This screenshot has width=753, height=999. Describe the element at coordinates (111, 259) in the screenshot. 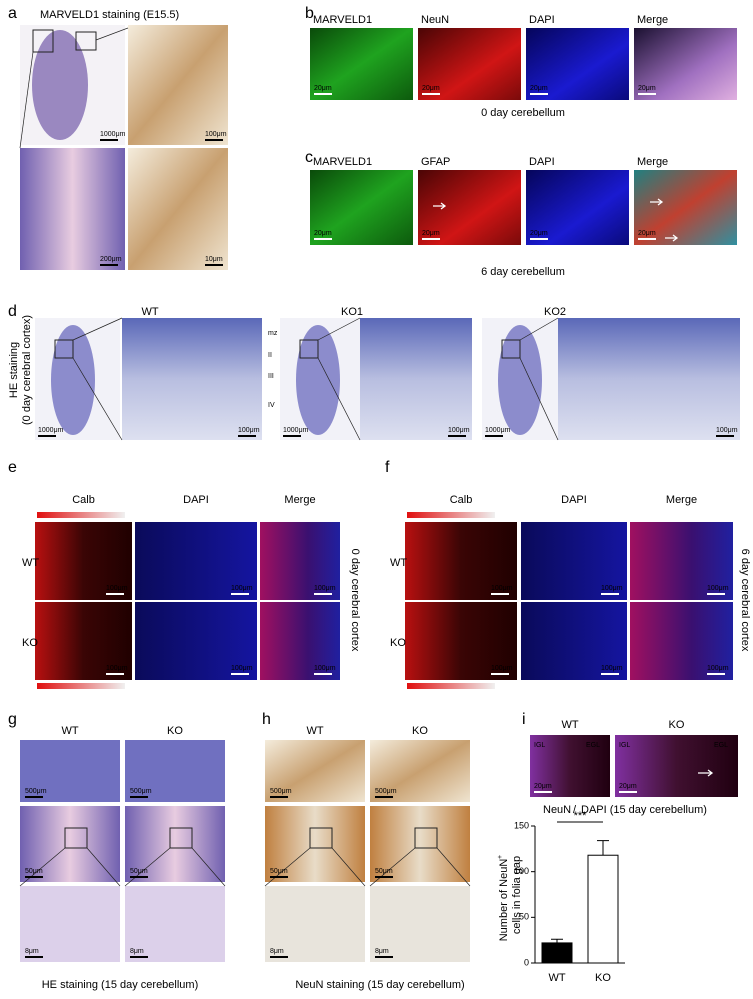

I see `scale-bar-label: 200μm` at that location.